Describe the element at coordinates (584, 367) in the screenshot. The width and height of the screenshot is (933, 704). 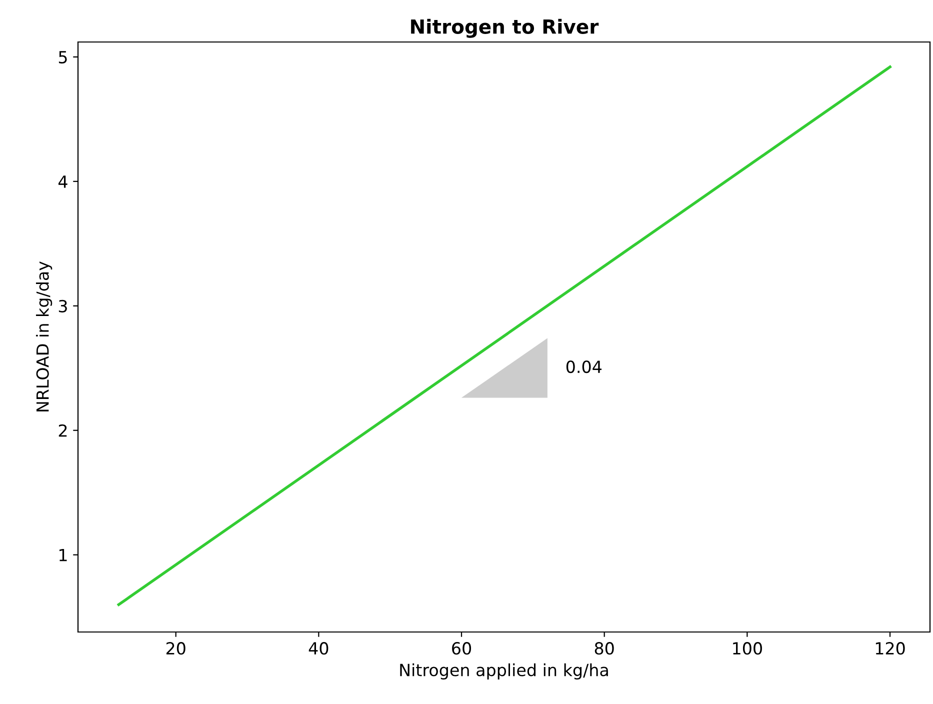
I see `annotation: 0.04` at that location.